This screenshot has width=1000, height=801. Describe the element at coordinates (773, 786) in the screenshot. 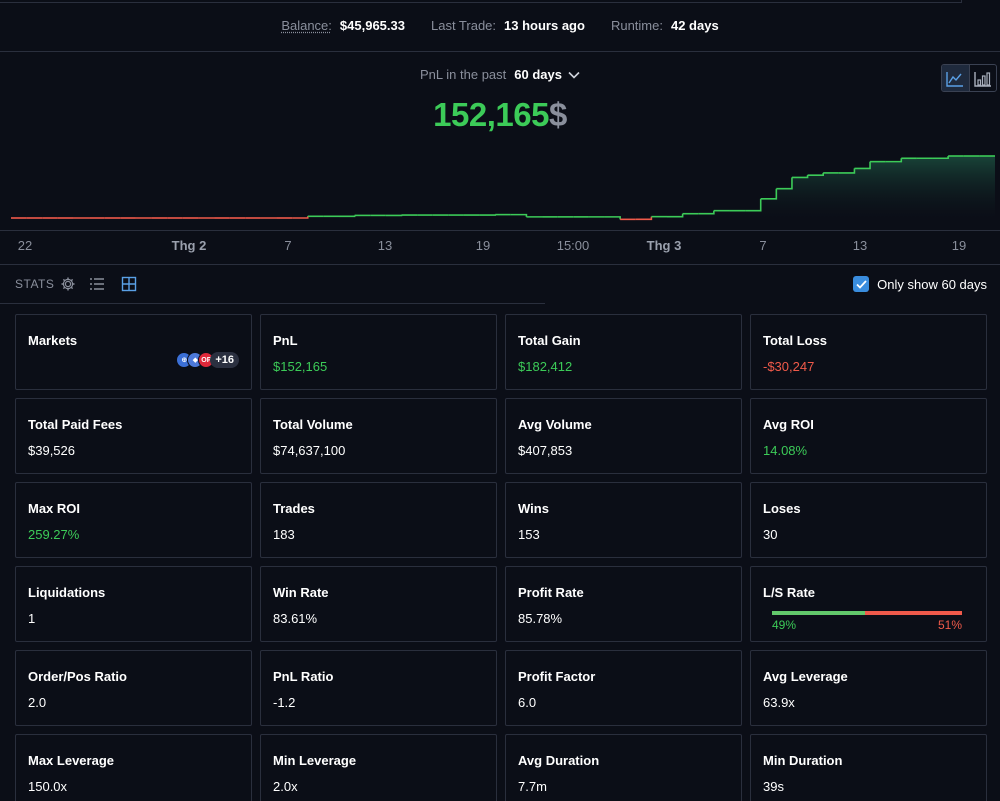

I see `stat-value: 39s` at that location.